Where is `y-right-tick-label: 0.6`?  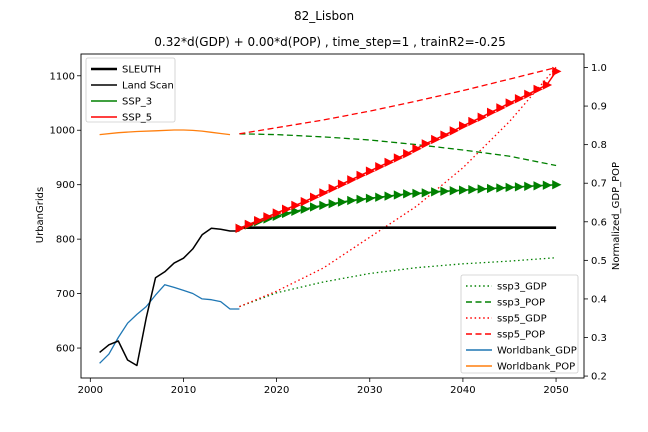
y-right-tick-label: 0.6 is located at coordinates (599, 222).